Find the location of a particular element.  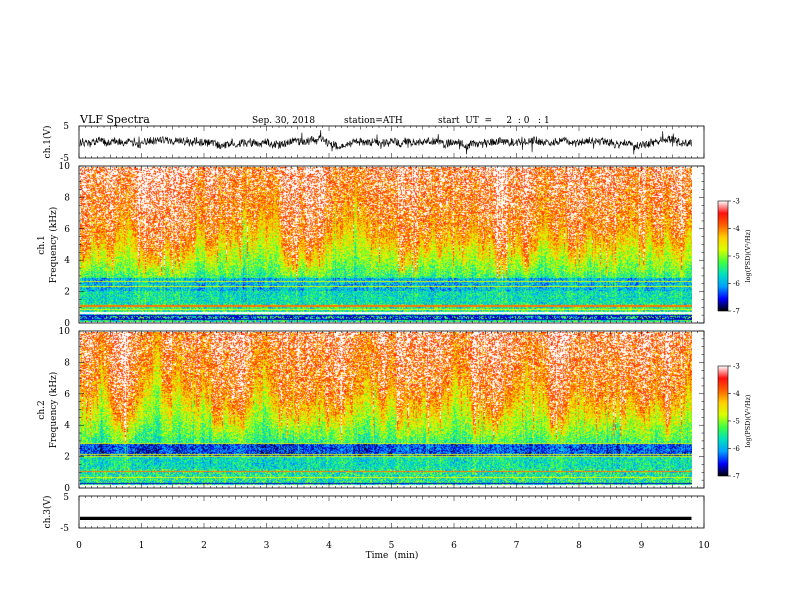

ch1-spectrogram-ylabel-line2: Frequency (kHz) is located at coordinates (53, 245).